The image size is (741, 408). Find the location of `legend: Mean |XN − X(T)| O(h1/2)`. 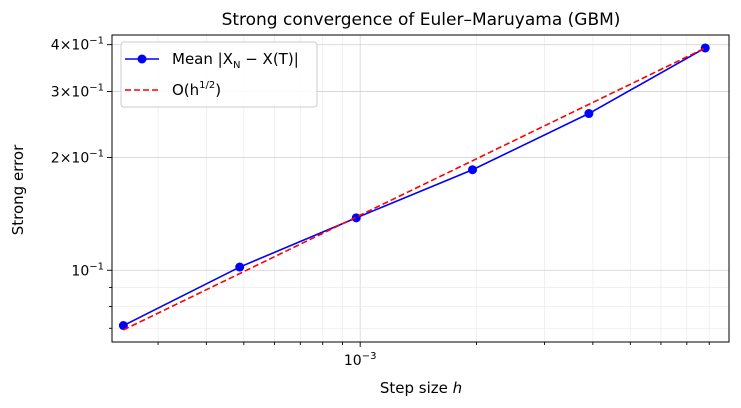

legend: Mean |XN − X(T)| O(h1/2) is located at coordinates (219, 74).